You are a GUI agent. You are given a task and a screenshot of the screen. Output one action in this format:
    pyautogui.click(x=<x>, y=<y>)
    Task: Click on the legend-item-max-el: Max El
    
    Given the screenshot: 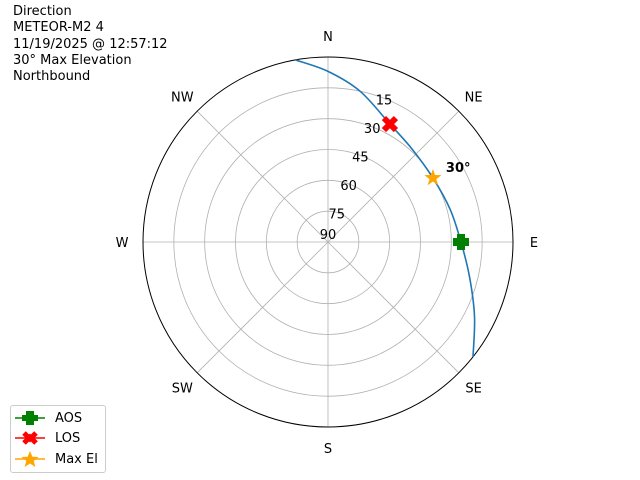 What is the action you would take?
    pyautogui.click(x=56, y=459)
    